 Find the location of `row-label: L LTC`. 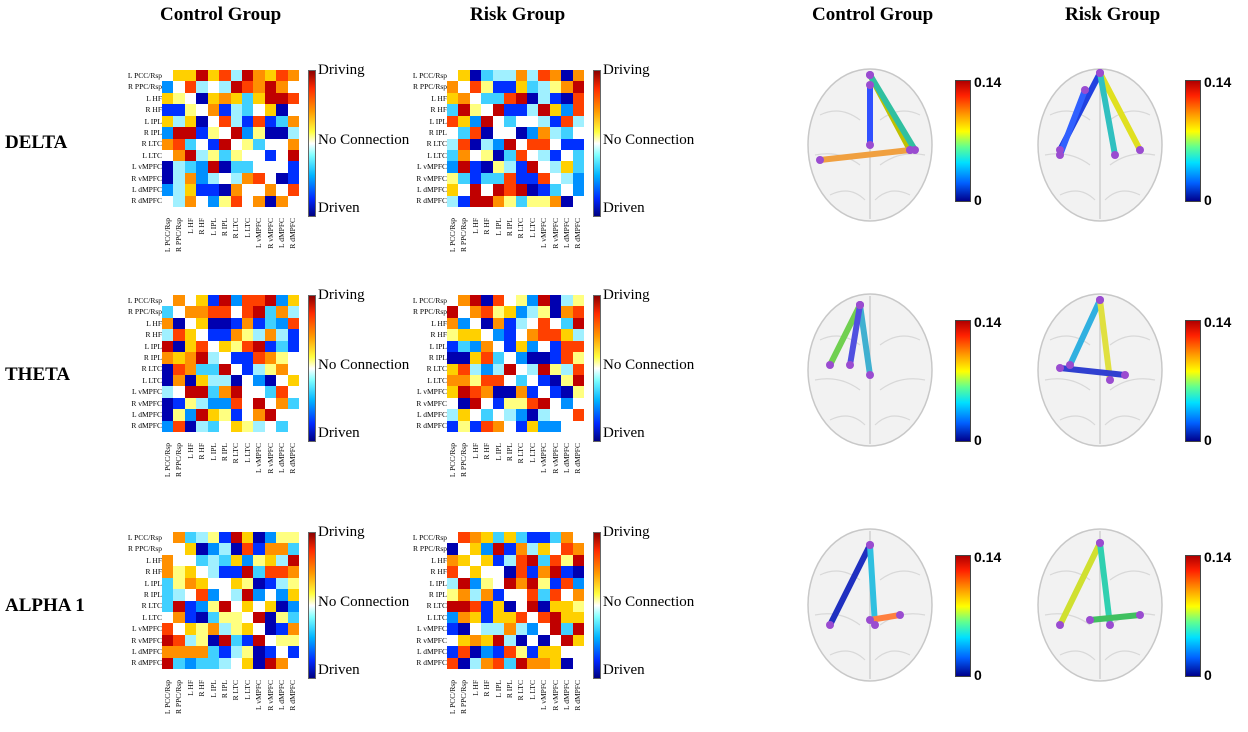

row-label: L LTC is located at coordinates (152, 155).